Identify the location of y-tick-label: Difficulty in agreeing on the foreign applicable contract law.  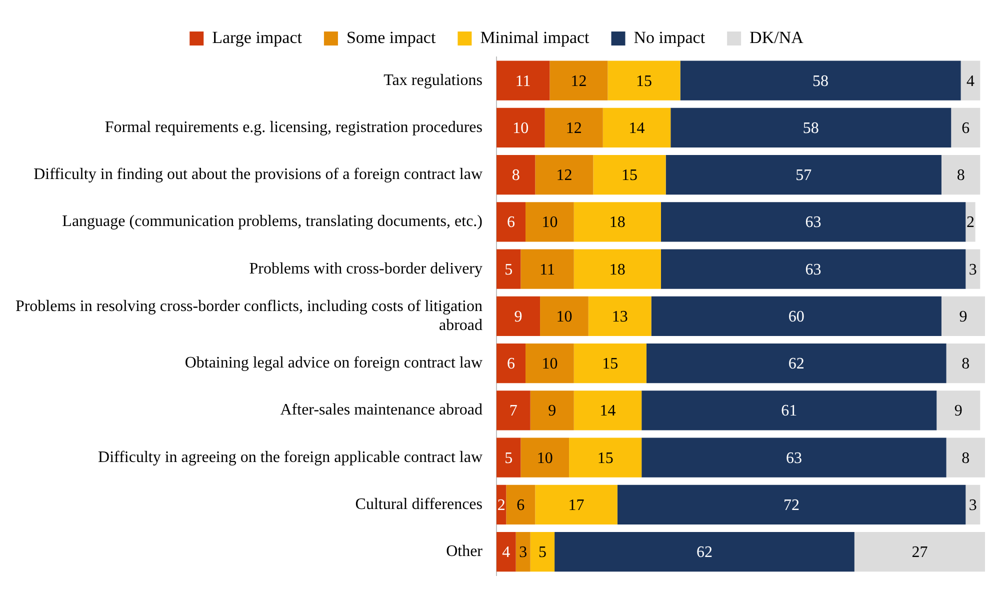
(290, 457).